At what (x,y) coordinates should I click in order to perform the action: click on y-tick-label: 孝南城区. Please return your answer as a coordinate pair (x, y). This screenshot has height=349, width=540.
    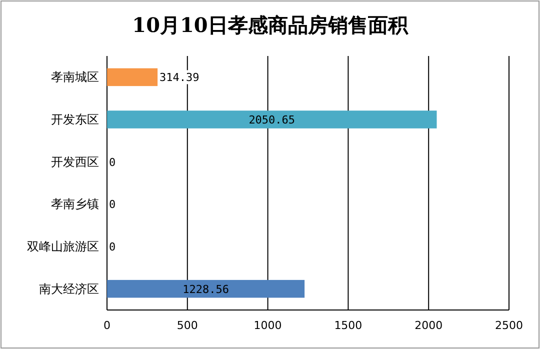
    Looking at the image, I should click on (75, 77).